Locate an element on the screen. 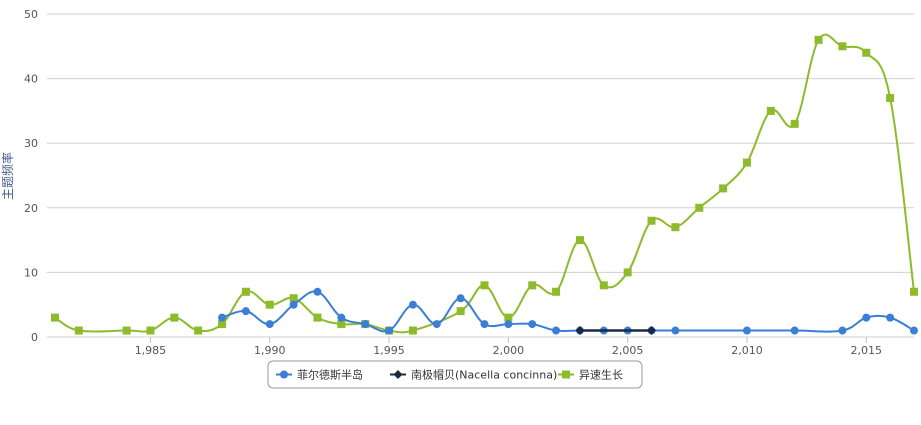 The width and height of the screenshot is (921, 425). legend-label: 异速生长 is located at coordinates (601, 375).